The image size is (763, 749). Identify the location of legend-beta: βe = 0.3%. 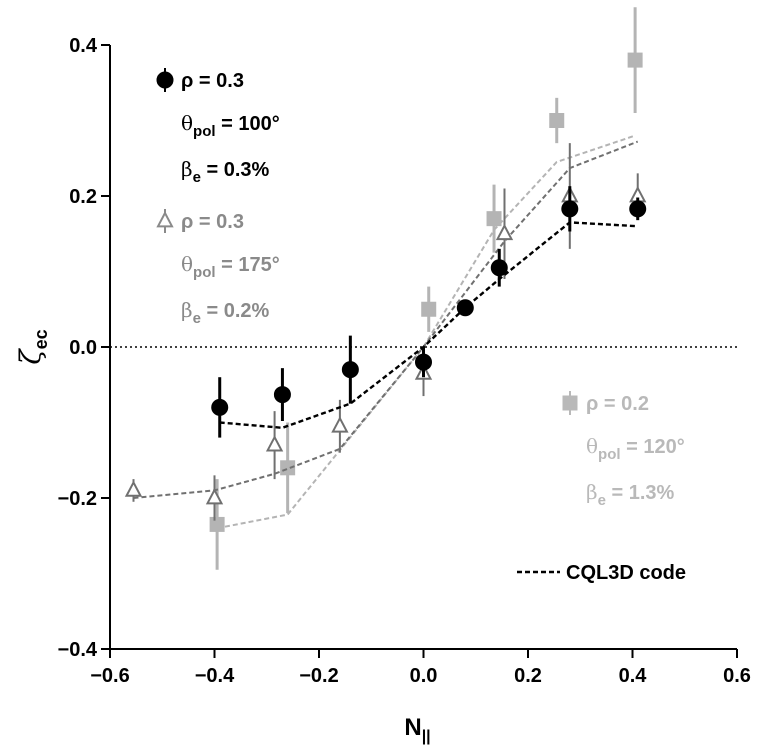
(225, 171).